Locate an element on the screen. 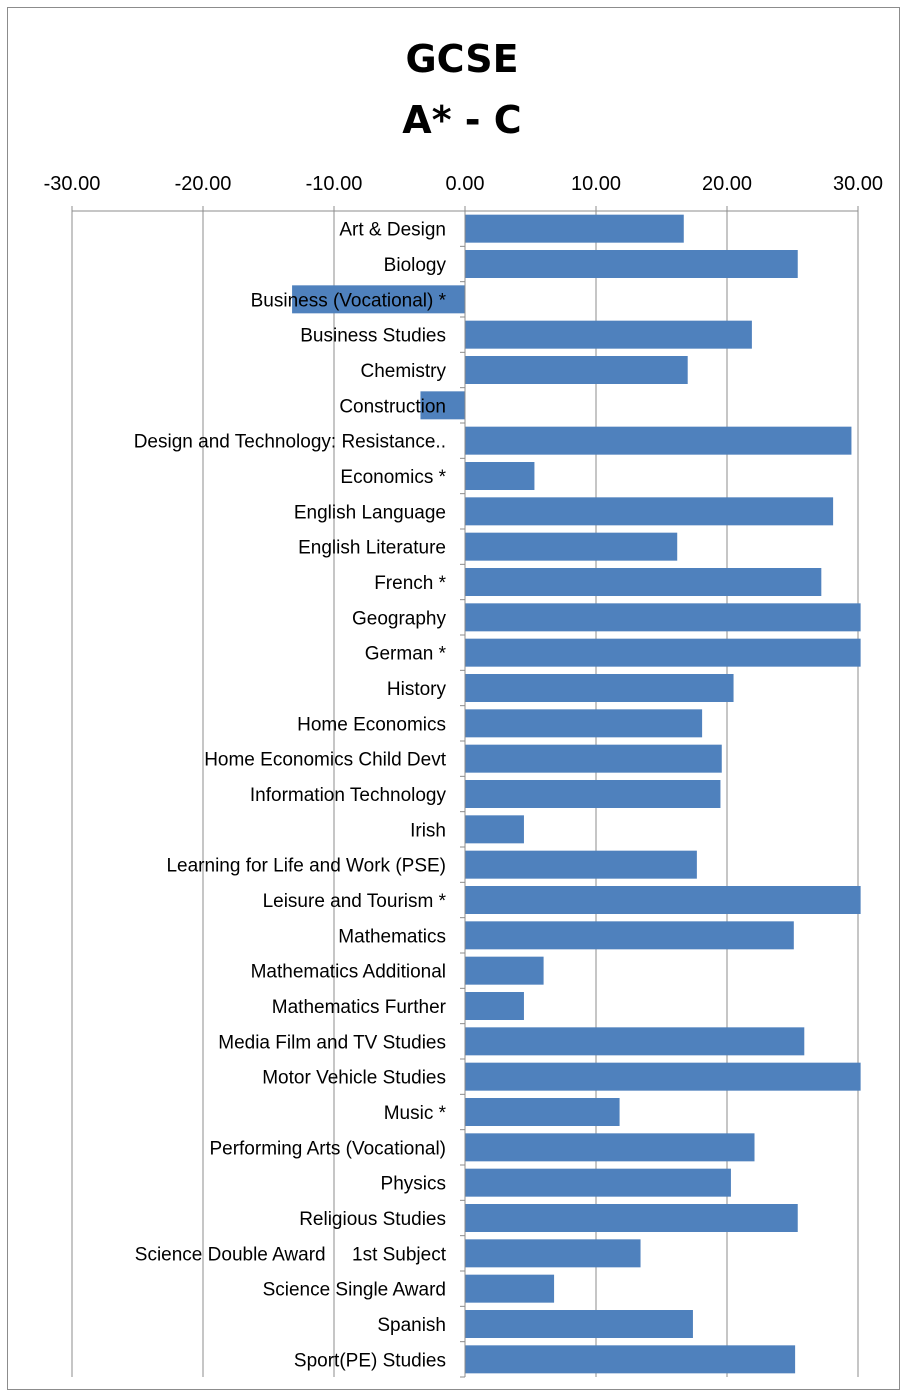 This screenshot has width=903, height=1394. category-label: Music * is located at coordinates (415, 1113).